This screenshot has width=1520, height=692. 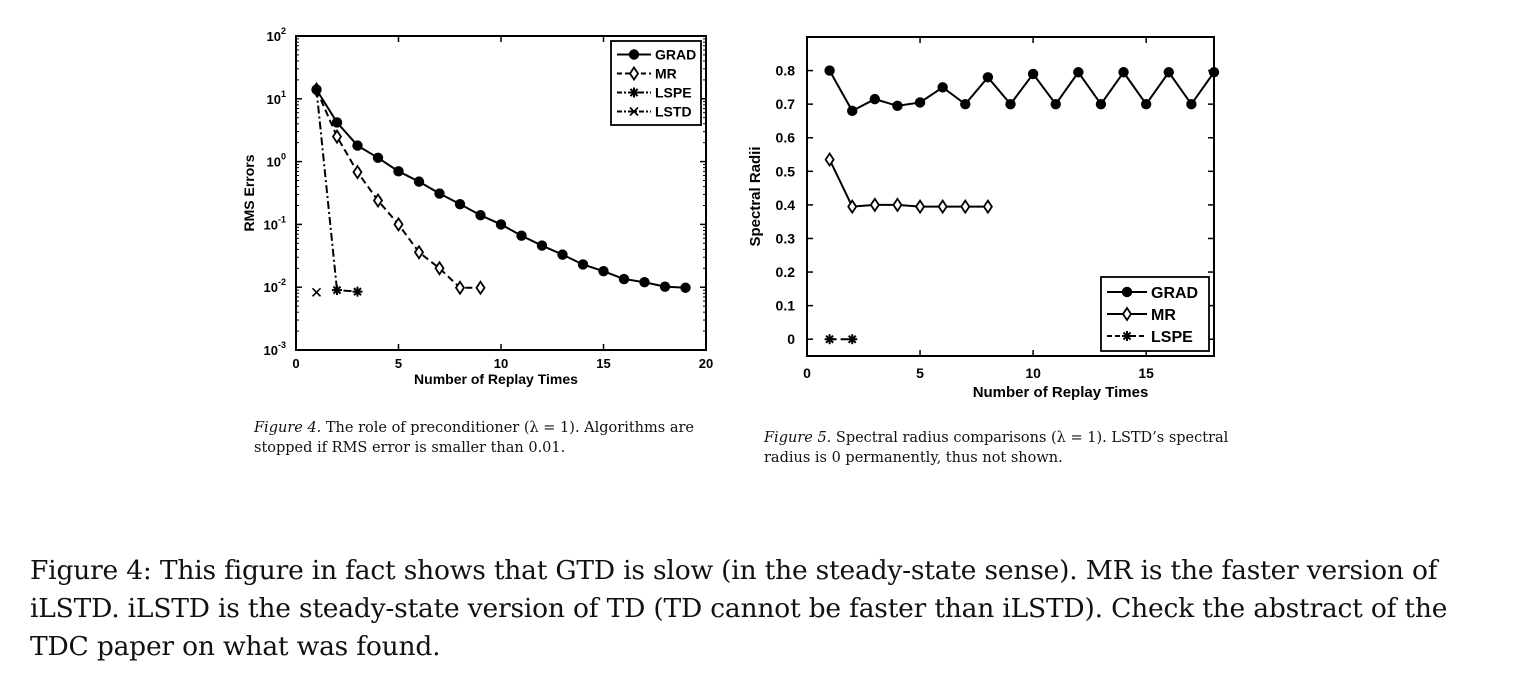 I want to click on grad-line, so click(x=1021, y=91).